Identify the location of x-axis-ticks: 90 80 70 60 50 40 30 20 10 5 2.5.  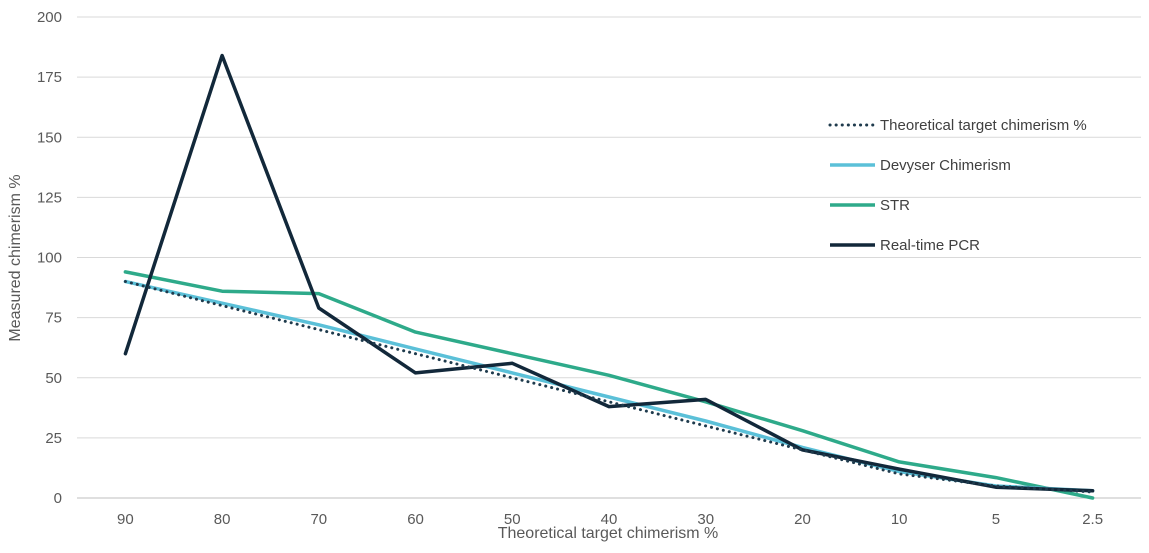
(610, 519).